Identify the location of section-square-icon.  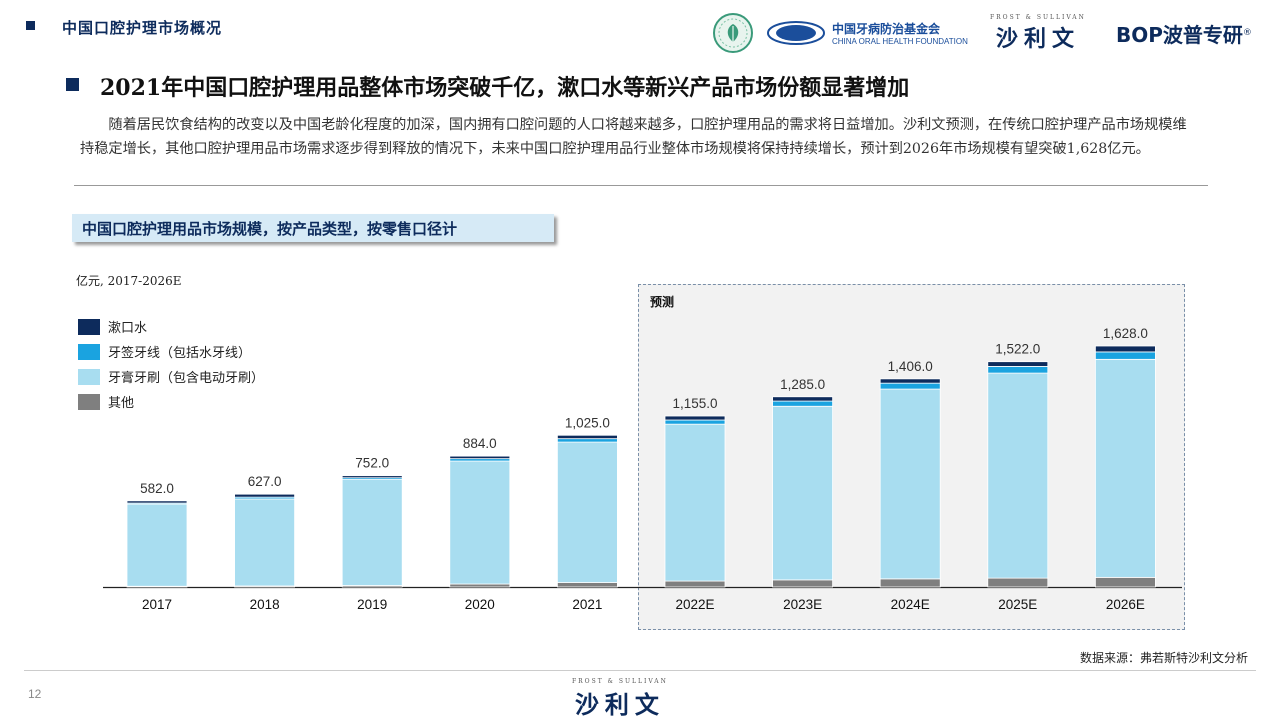
(30, 25).